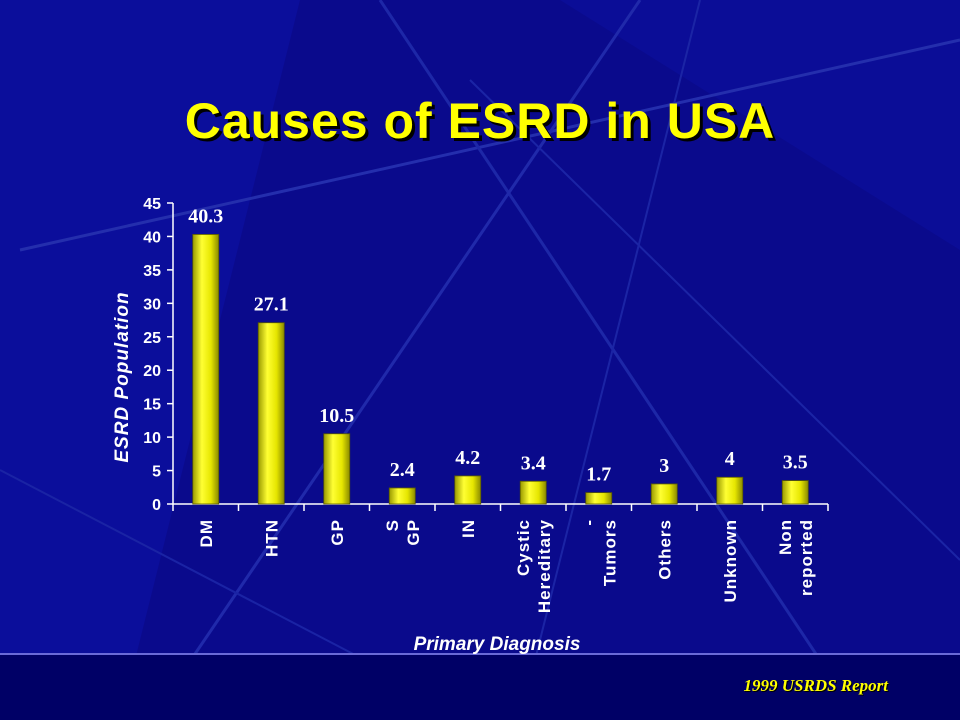 Image resolution: width=960 pixels, height=720 pixels. I want to click on y-tick-label: 30, so click(152, 304).